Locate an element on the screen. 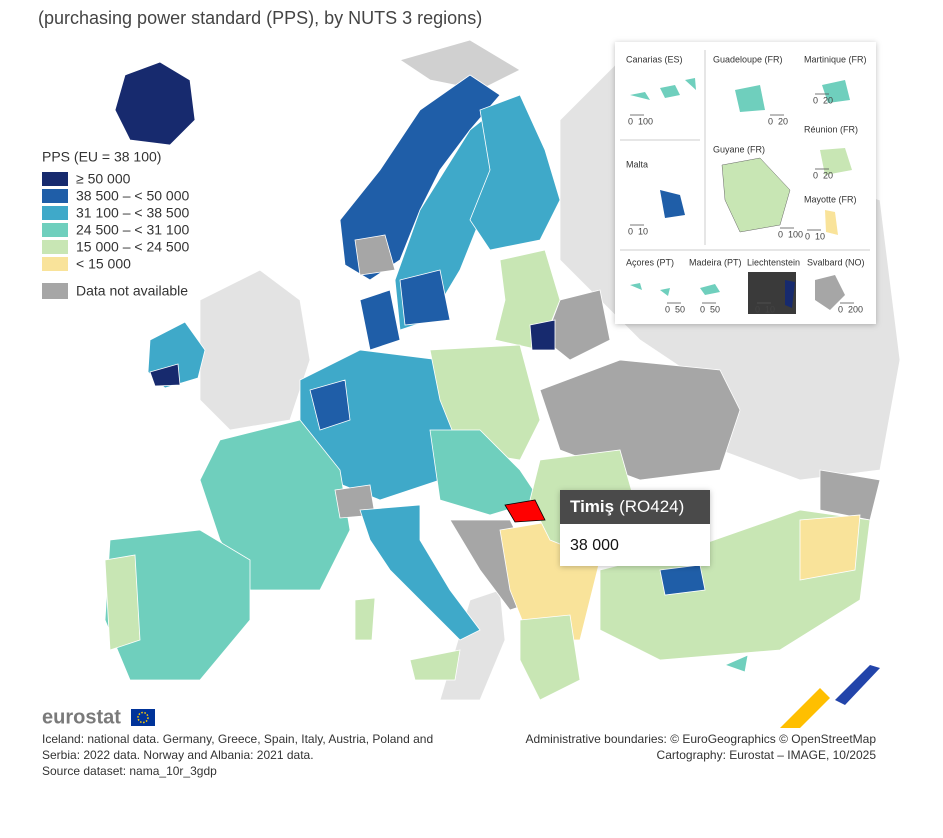  tooltip-title: Timiş (RO424) is located at coordinates (627, 506).